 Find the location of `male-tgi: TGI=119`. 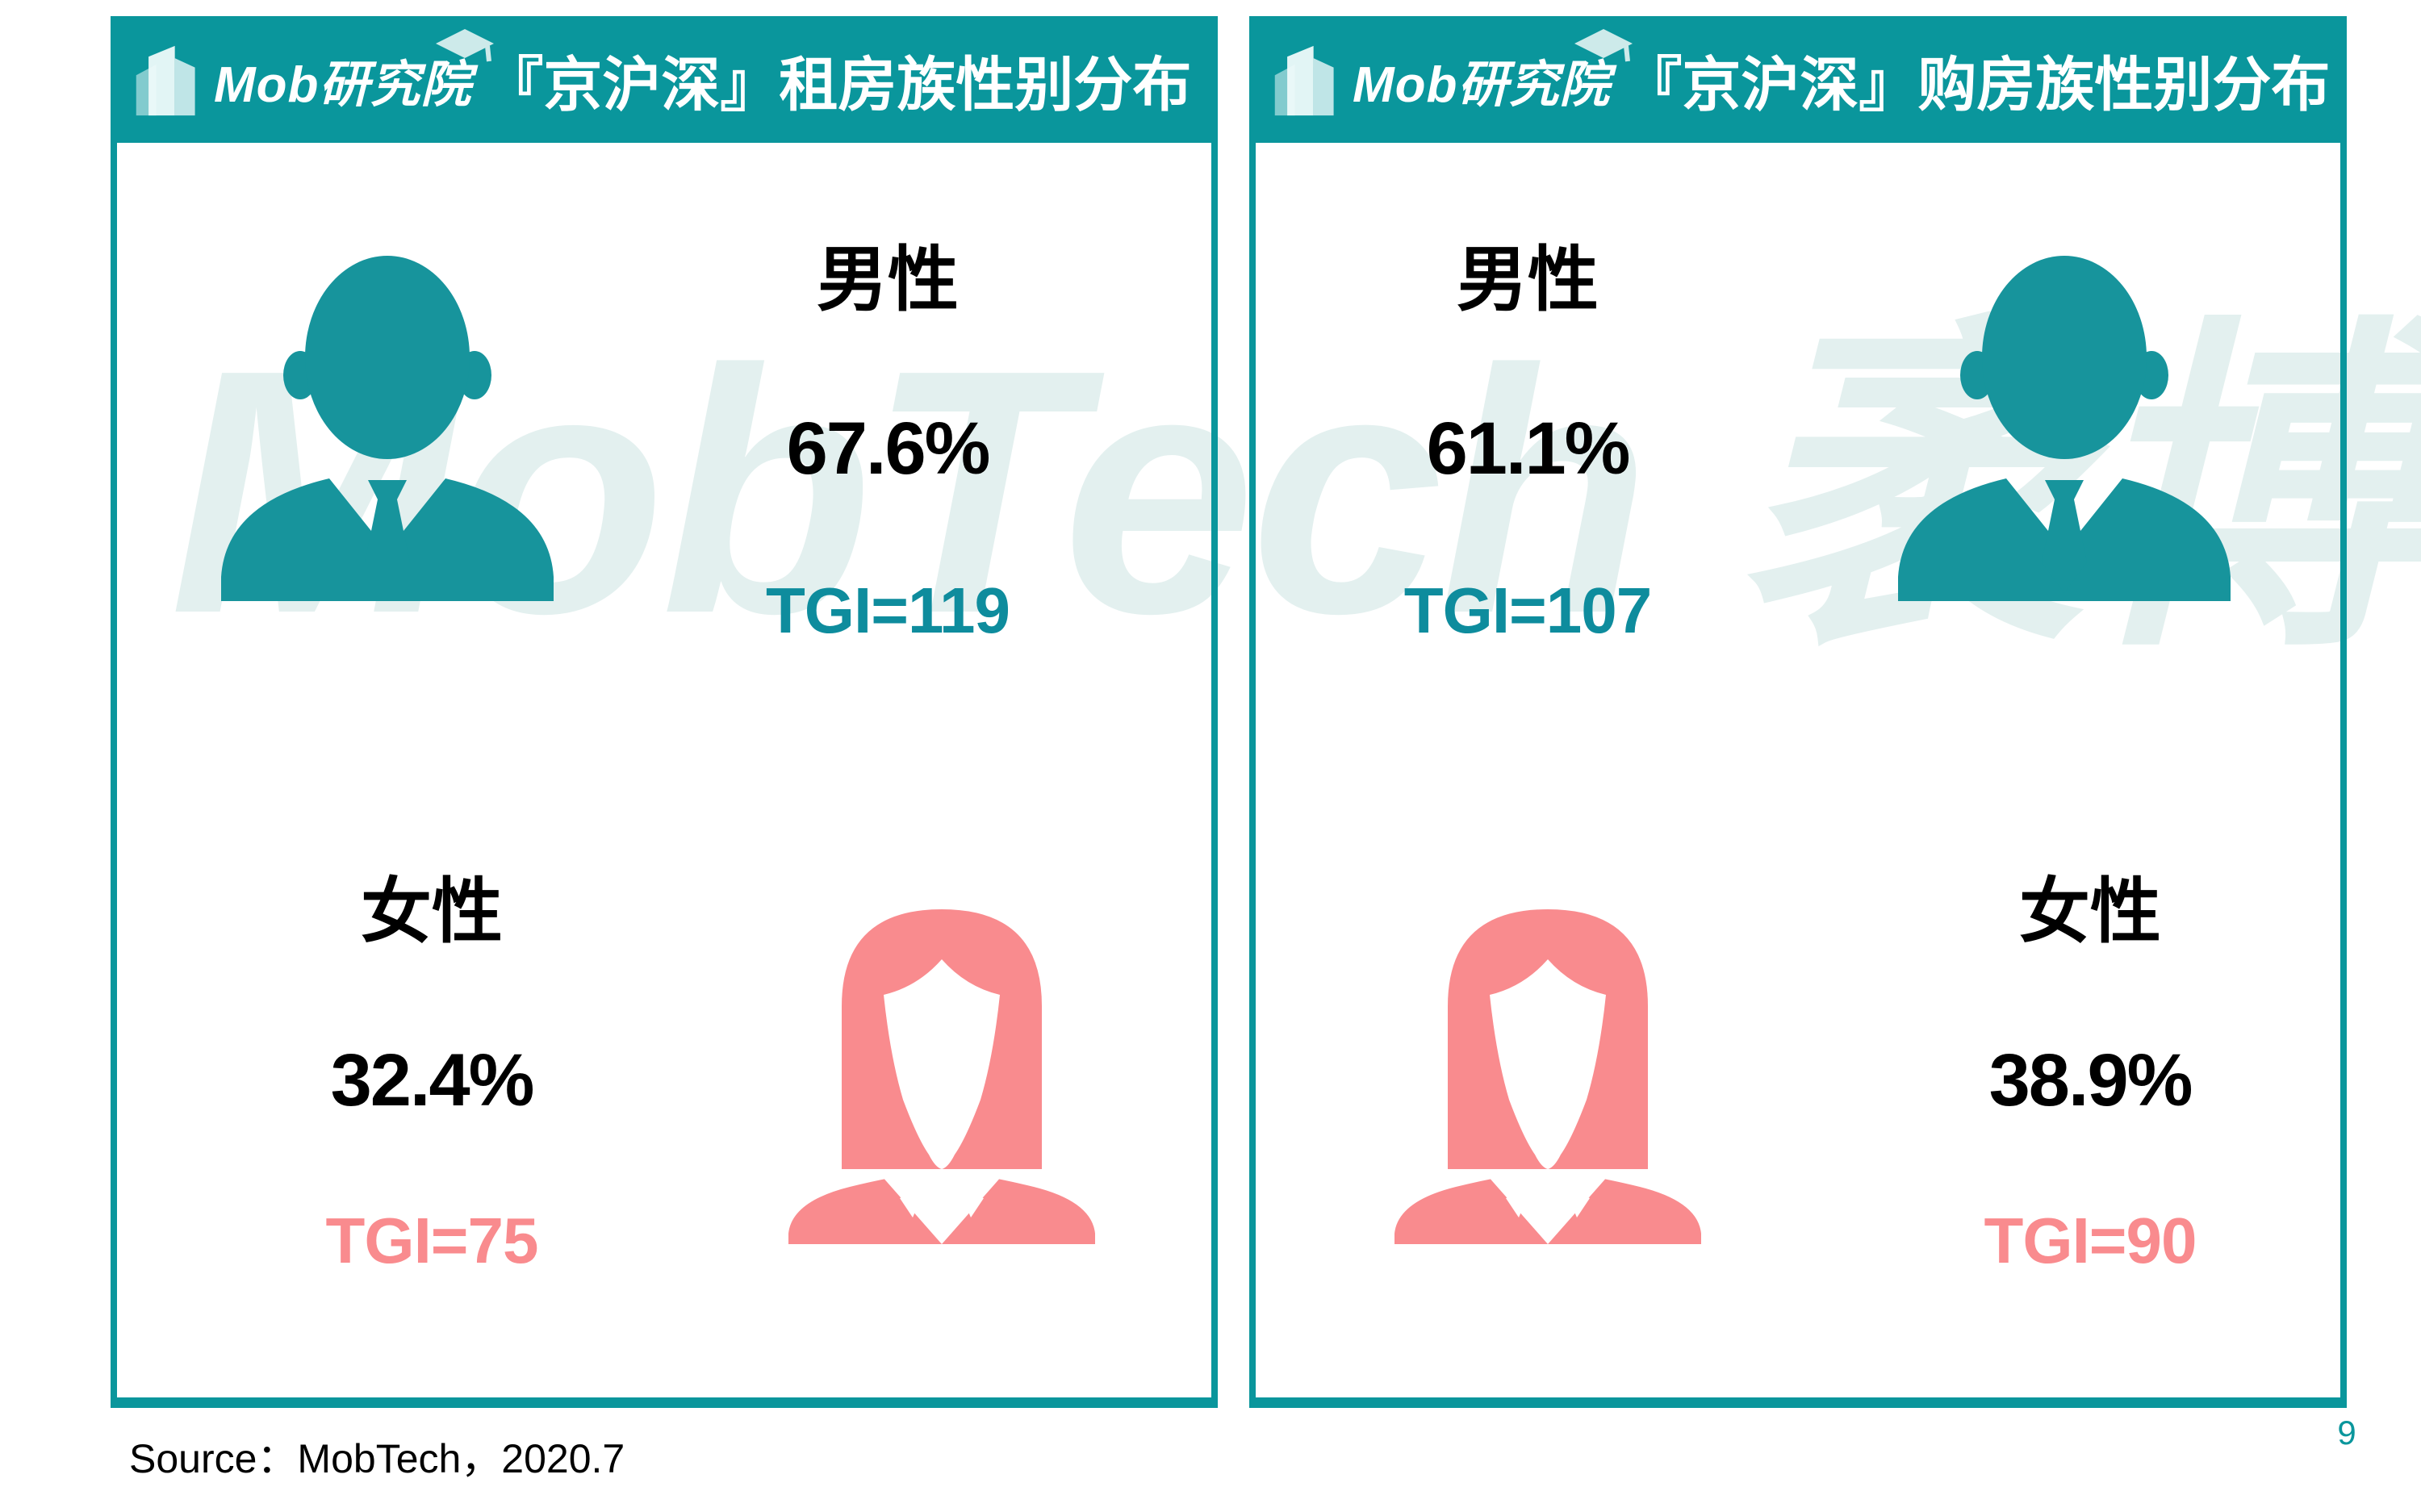

male-tgi: TGI=119 is located at coordinates (887, 610).